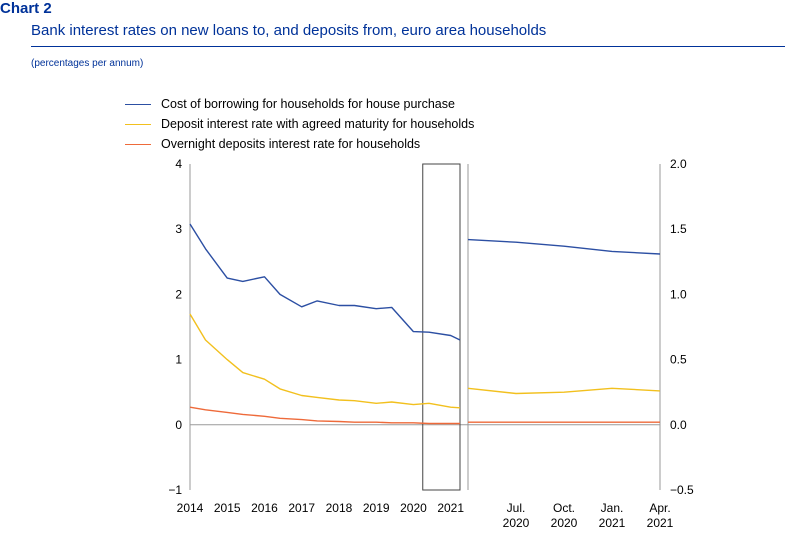 This screenshot has width=800, height=556. What do you see at coordinates (138, 124) in the screenshot?
I see `legend-swatch-deposit` at bounding box center [138, 124].